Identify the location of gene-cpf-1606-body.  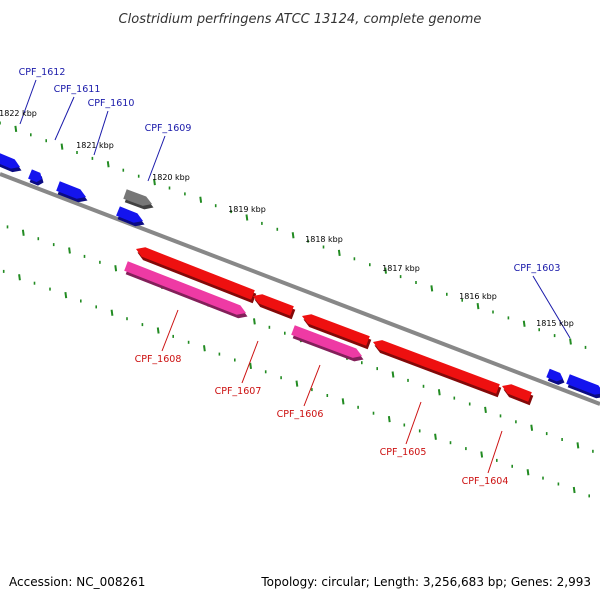
(326, 341).